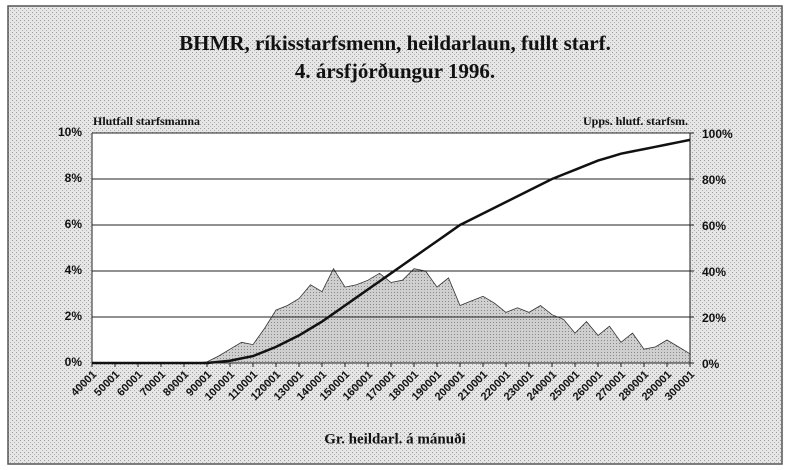 The image size is (790, 470). What do you see at coordinates (74, 224) in the screenshot?
I see `y-tick-label: 6%` at bounding box center [74, 224].